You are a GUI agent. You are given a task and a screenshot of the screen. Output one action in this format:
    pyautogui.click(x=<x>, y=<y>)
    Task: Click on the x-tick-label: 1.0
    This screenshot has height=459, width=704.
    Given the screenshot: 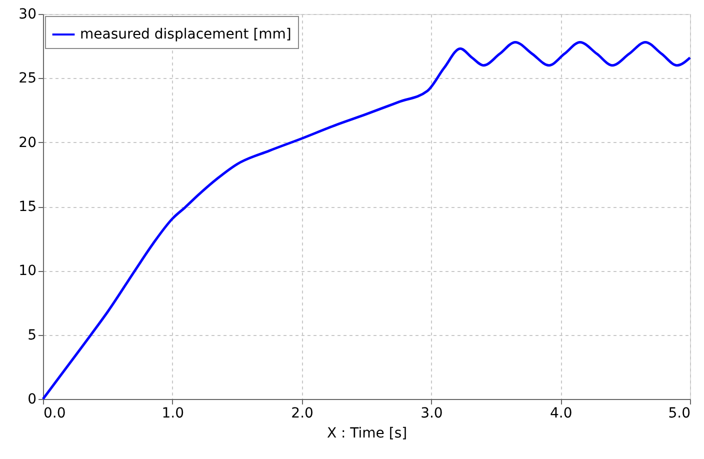 What is the action you would take?
    pyautogui.click(x=173, y=414)
    